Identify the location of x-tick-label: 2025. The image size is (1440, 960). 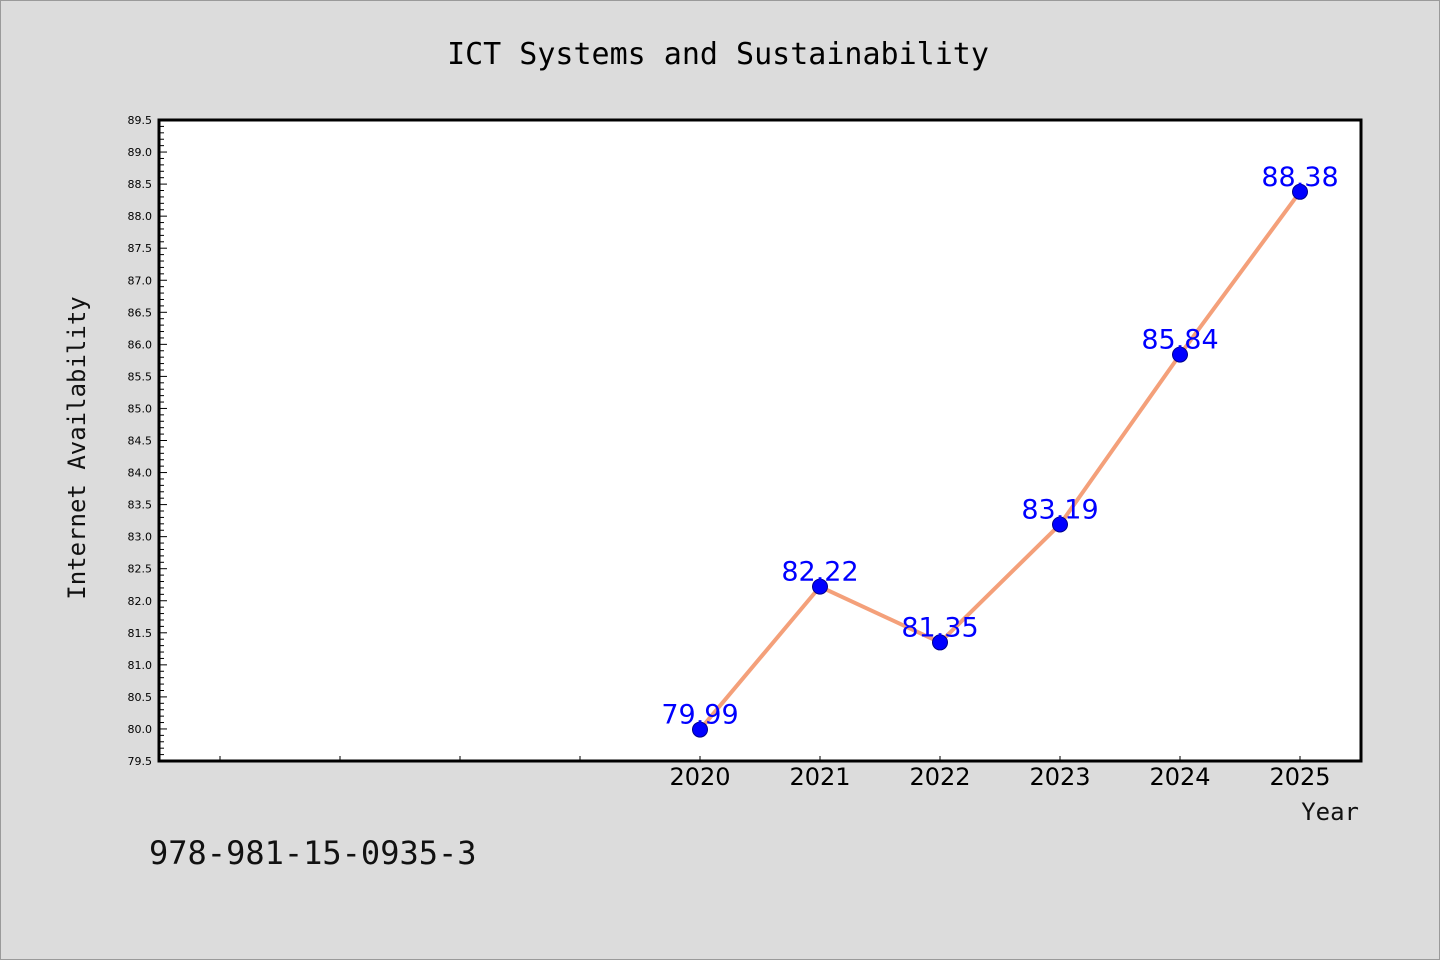
(1299, 777).